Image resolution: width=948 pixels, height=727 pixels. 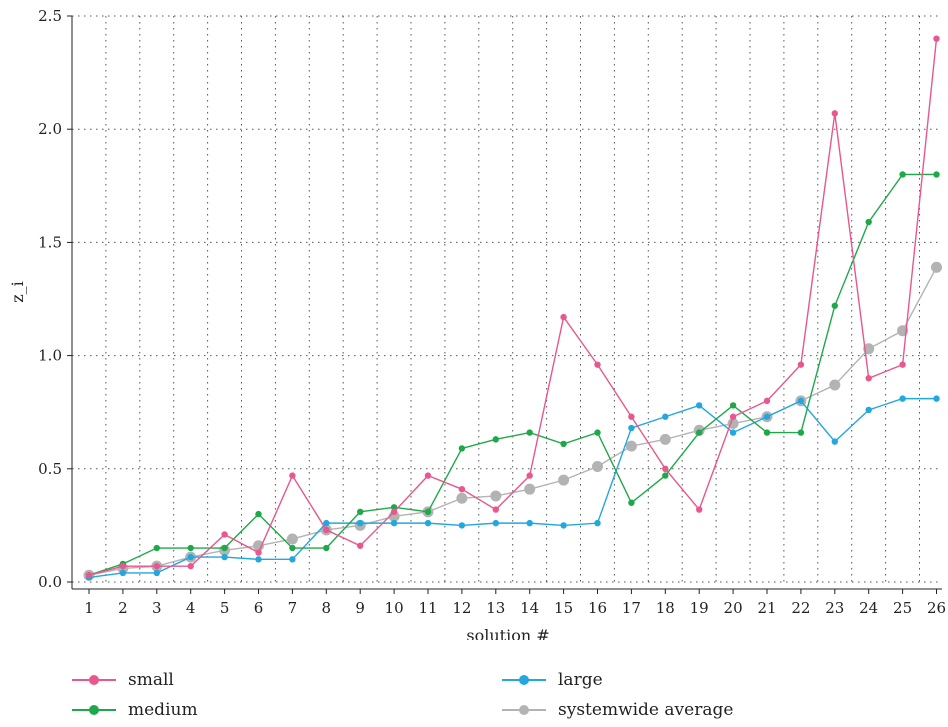 I want to click on y-tick-label: 1.0, so click(x=50, y=356).